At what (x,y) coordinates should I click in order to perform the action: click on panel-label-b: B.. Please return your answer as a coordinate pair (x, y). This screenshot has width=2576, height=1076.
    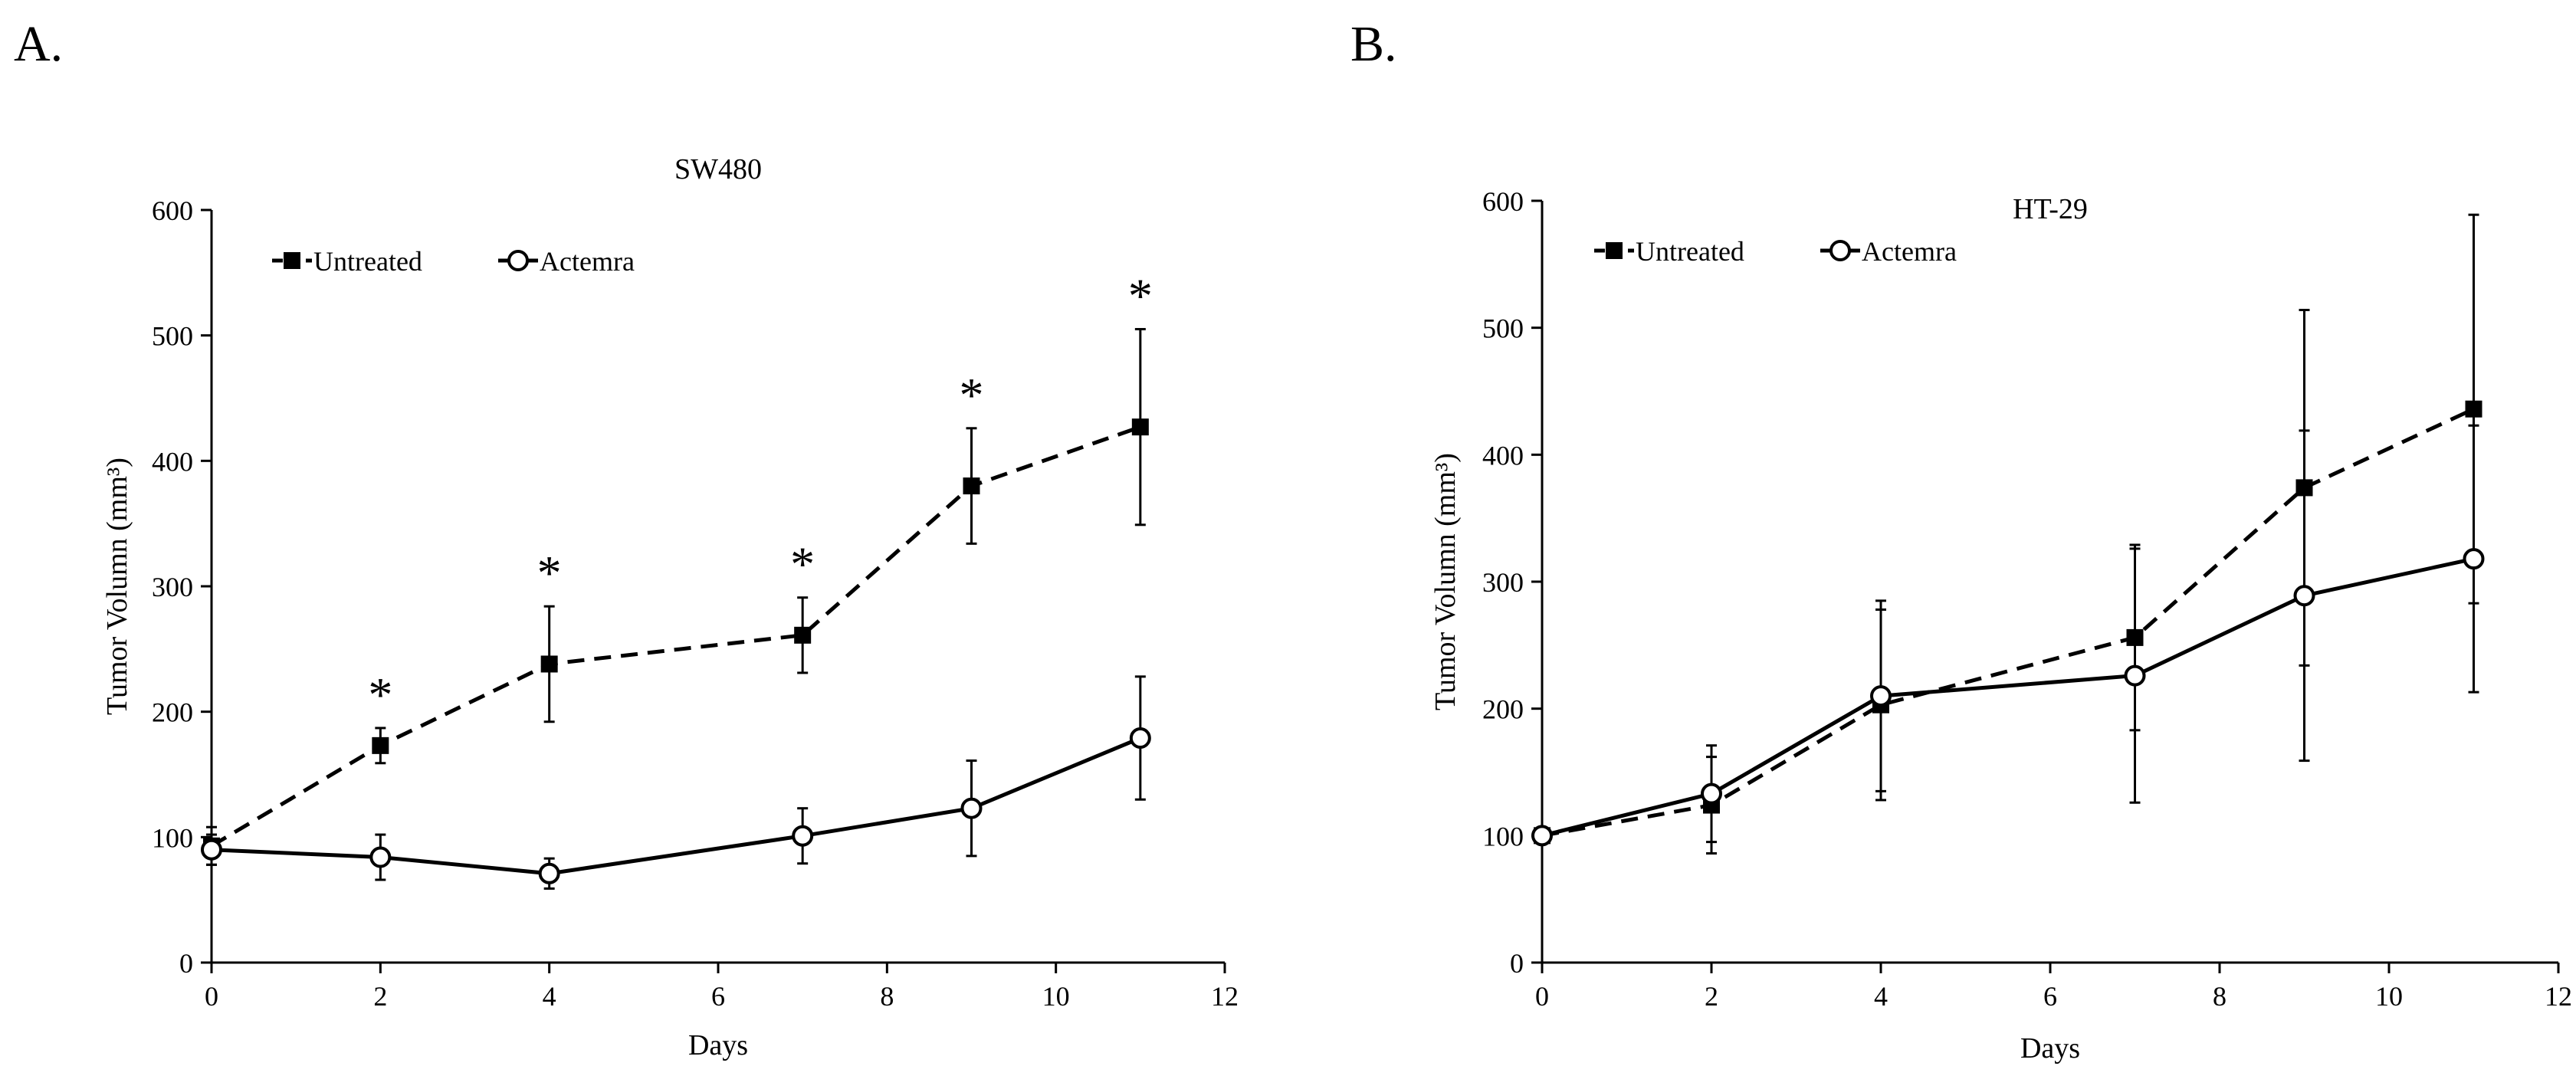
    Looking at the image, I should click on (1373, 44).